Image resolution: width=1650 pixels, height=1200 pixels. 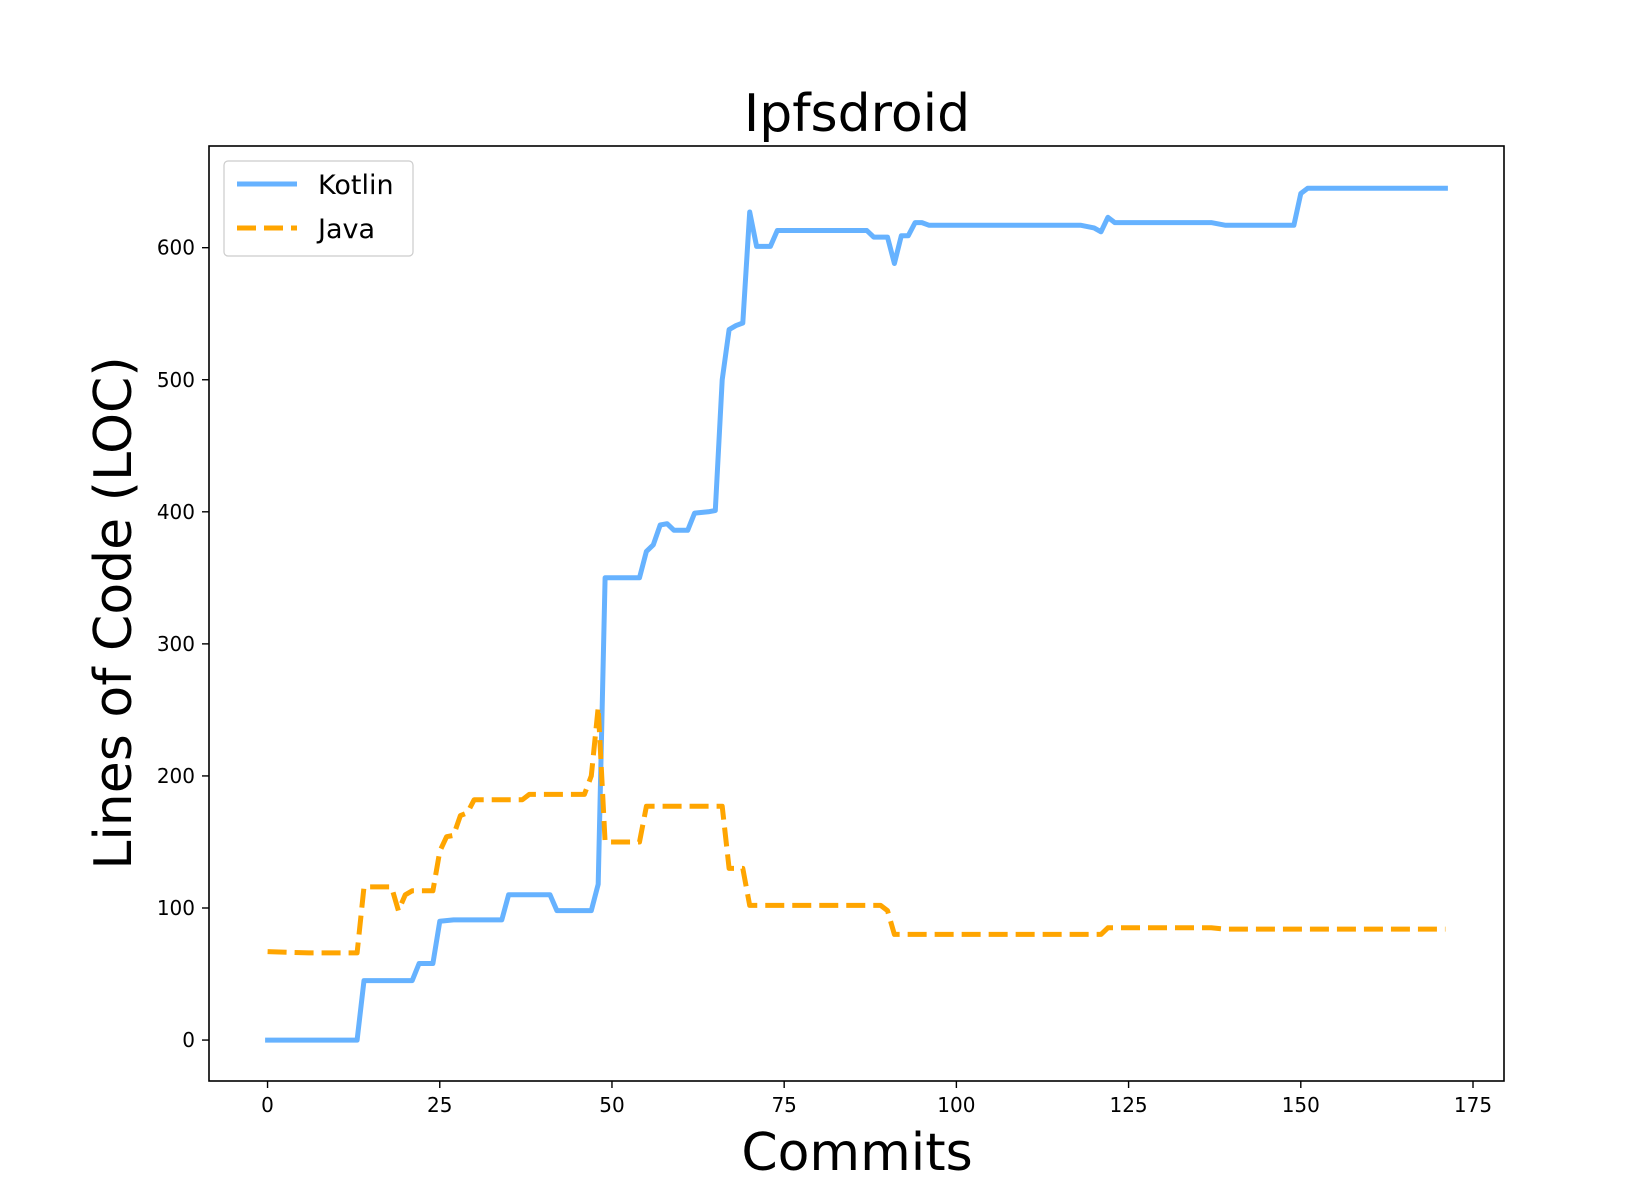 What do you see at coordinates (439, 1105) in the screenshot?
I see `x-tick-label: 25` at bounding box center [439, 1105].